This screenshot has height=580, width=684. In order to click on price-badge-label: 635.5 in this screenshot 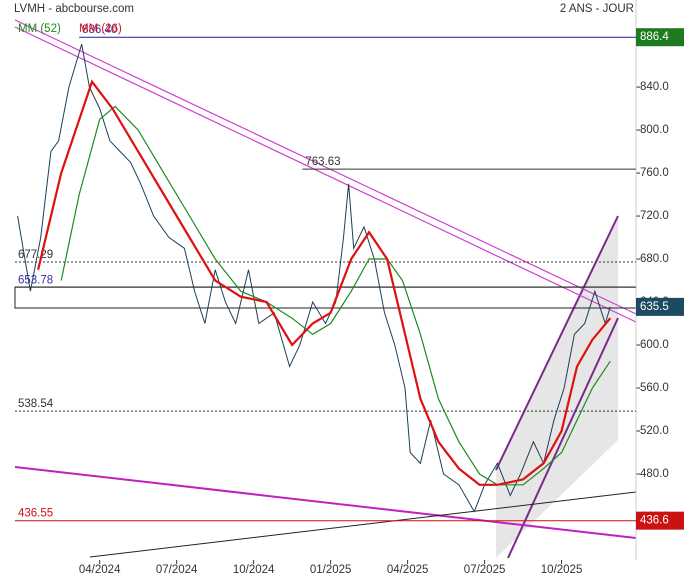, I will do `click(654, 307)`.